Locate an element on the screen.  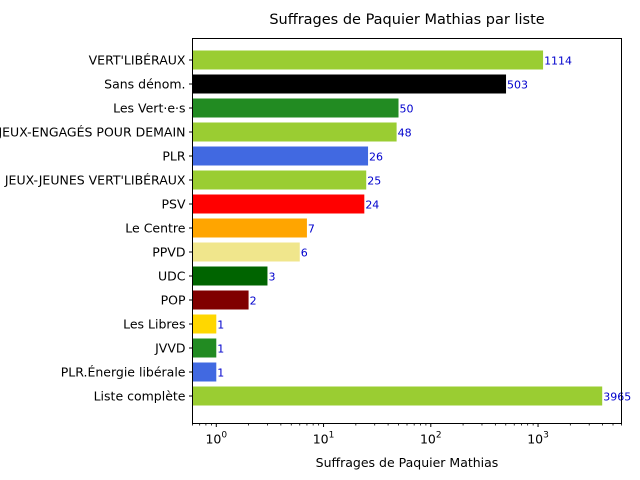
value-label: 3 is located at coordinates (271, 277).